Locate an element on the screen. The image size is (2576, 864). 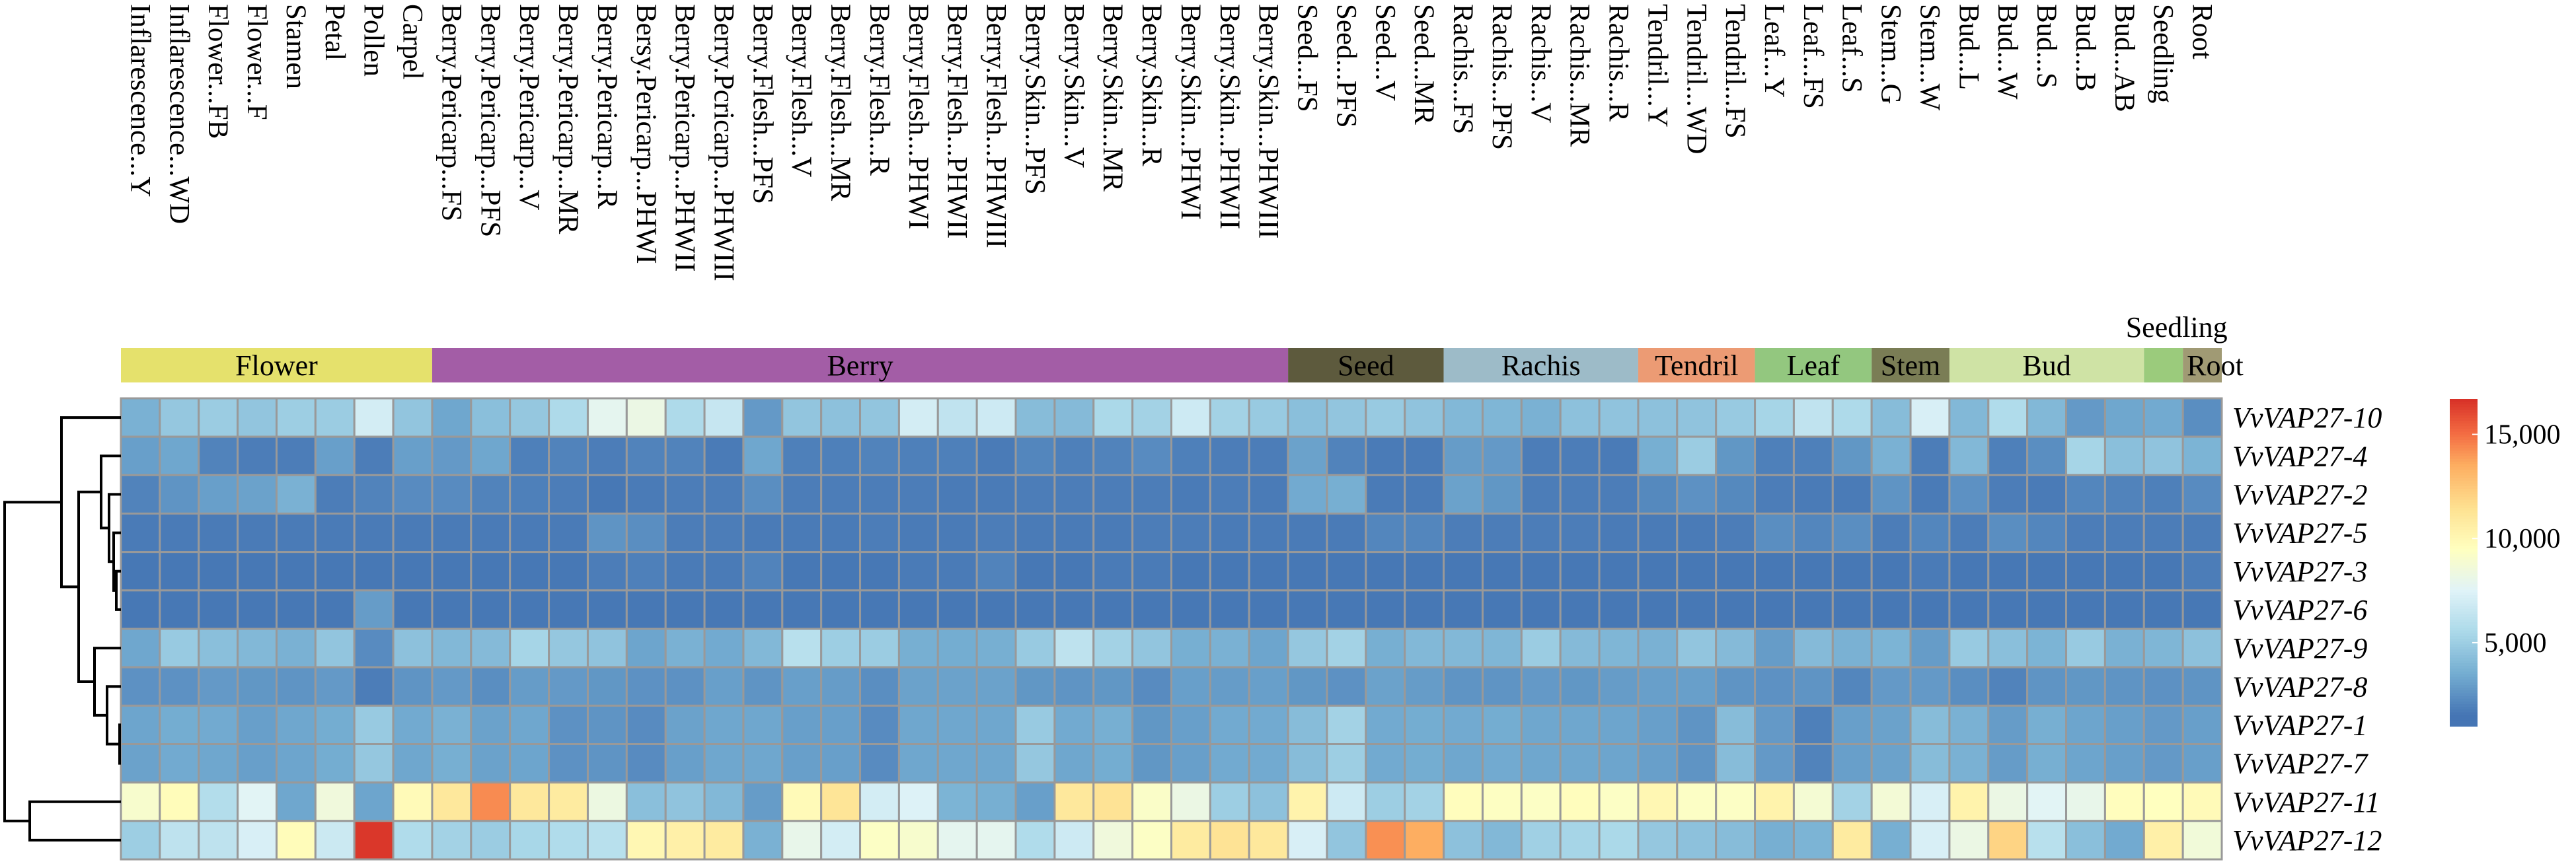
column-label: Bud...S is located at coordinates (2047, 46).